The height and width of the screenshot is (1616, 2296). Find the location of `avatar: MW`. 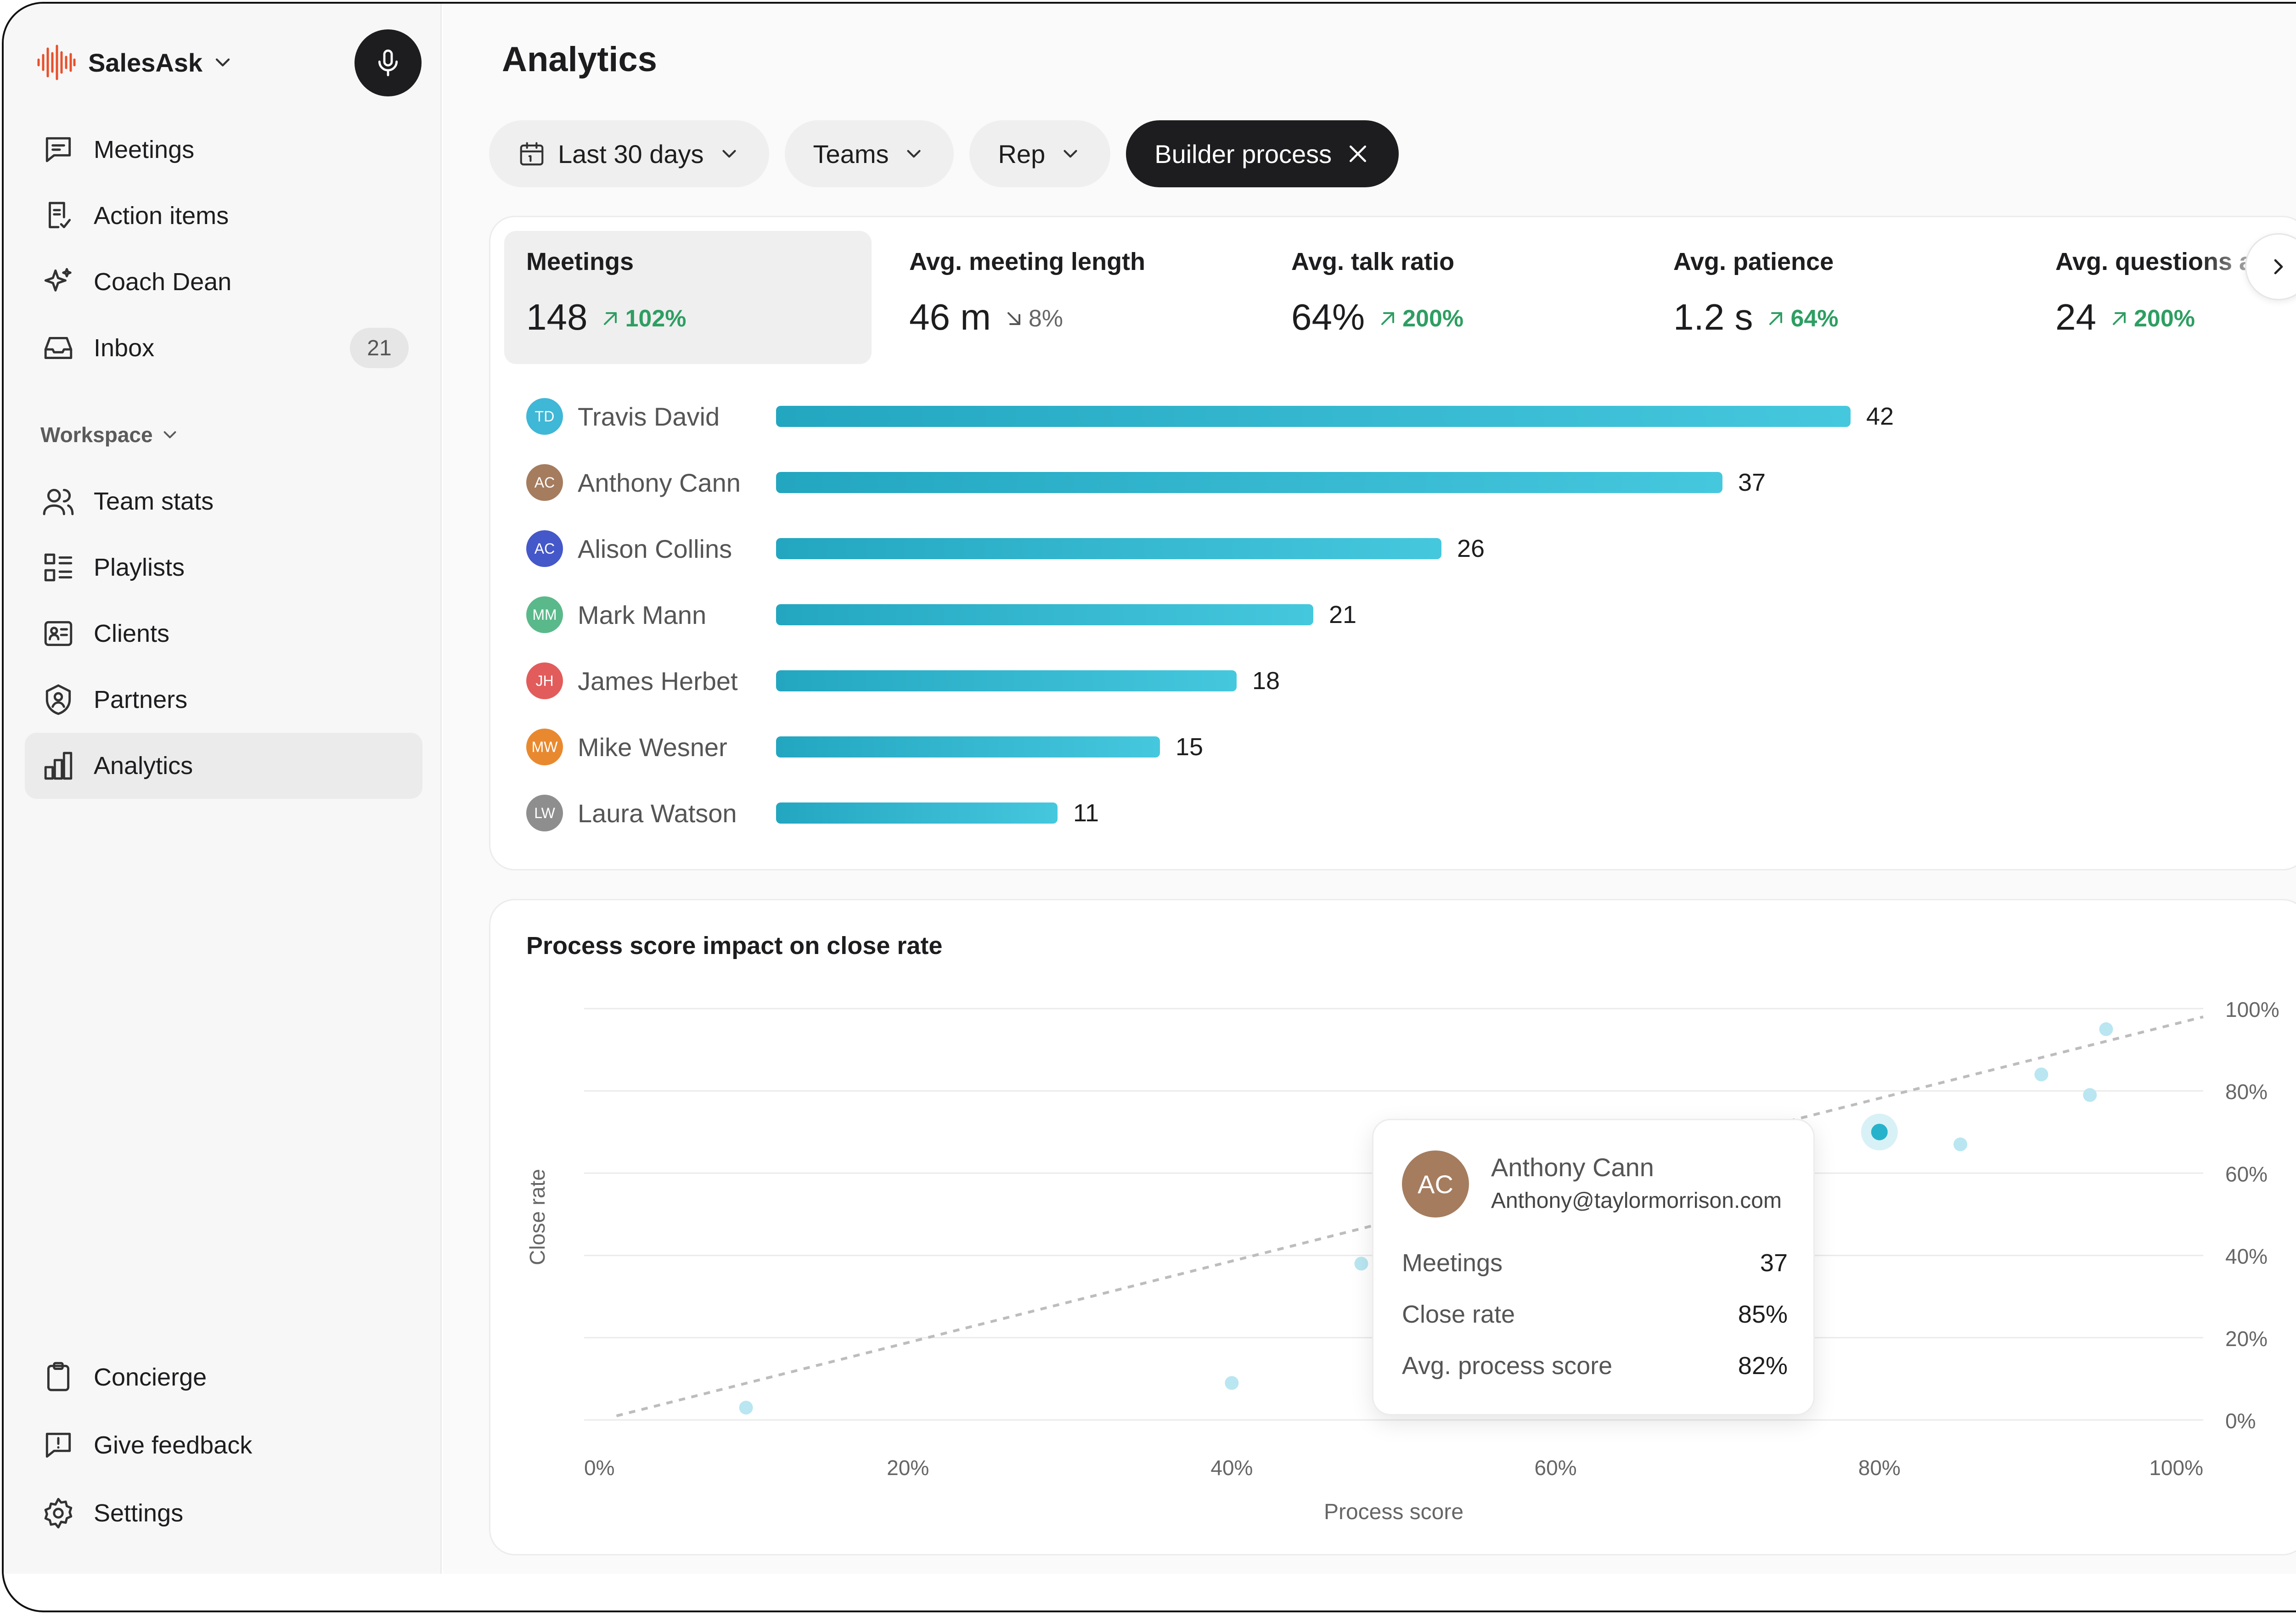

avatar: MW is located at coordinates (544, 747).